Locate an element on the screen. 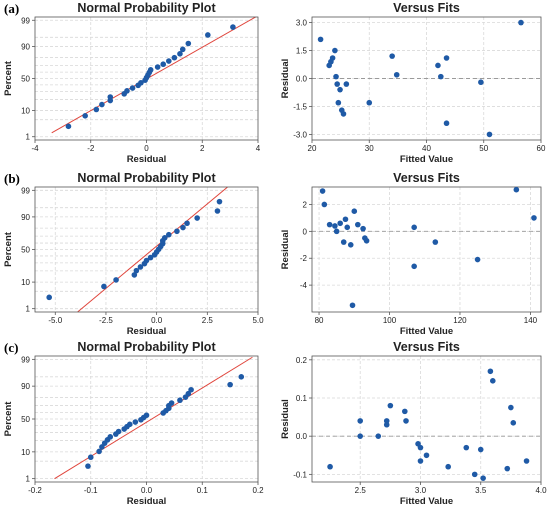 This screenshot has width=550, height=511. axis-ticks: 2.5 3.0 3.5 4.0 -0.1 0.0 0.1 0.2 is located at coordinates (420, 425).